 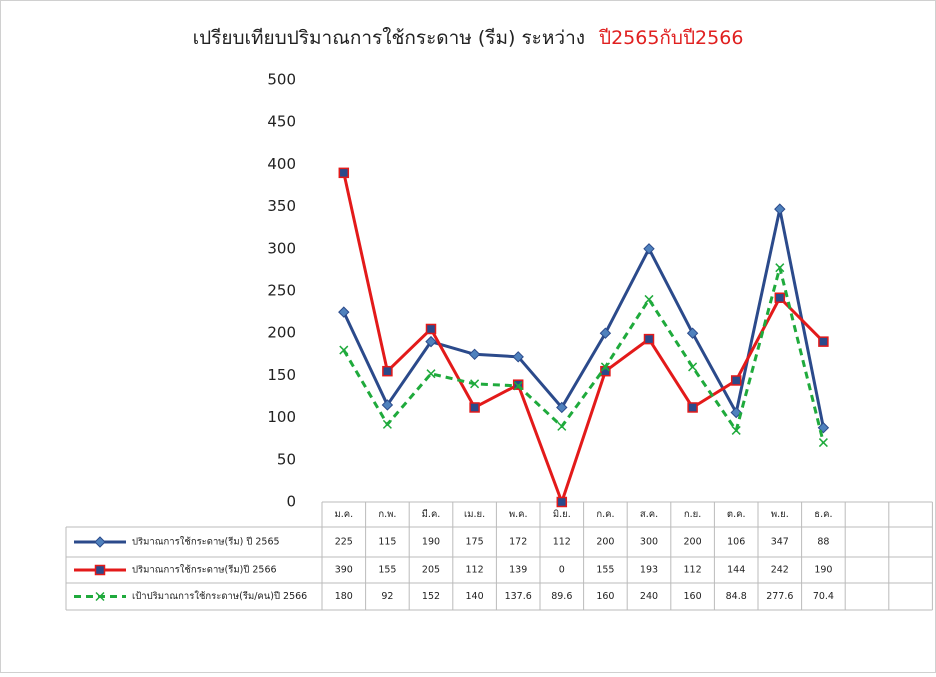 I want to click on x-tick-label: พ.ย., so click(x=780, y=514).